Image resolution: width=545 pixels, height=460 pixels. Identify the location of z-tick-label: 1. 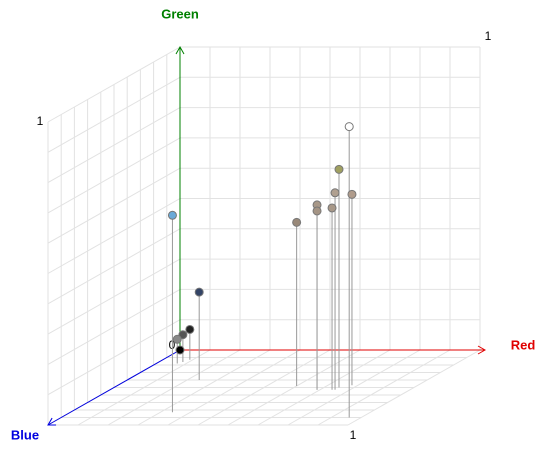
(353, 435).